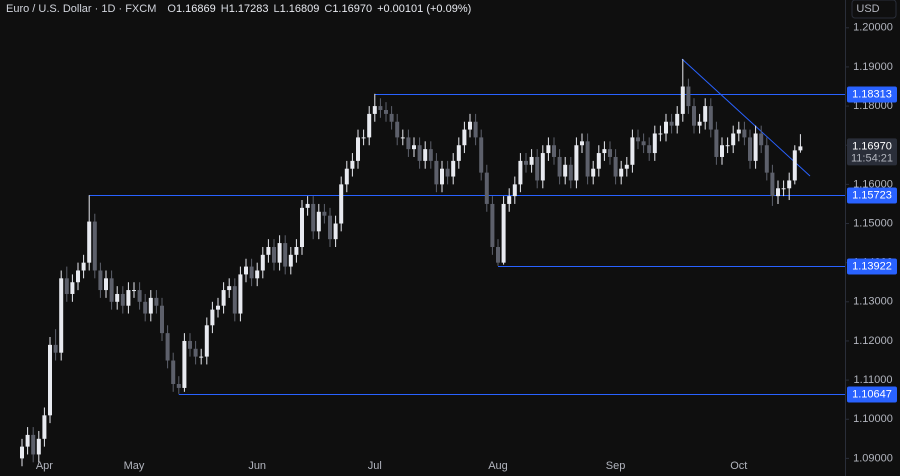  What do you see at coordinates (873, 458) in the screenshot?
I see `y-tick-label: 1.09000` at bounding box center [873, 458].